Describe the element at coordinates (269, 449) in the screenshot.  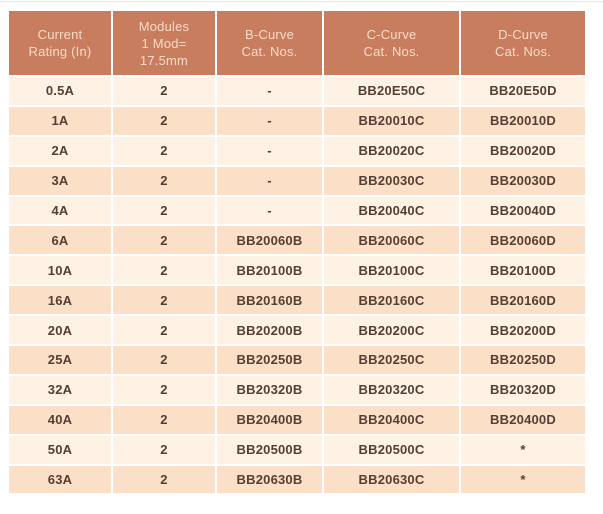
I see `cell-b-curve: BB20500B` at that location.